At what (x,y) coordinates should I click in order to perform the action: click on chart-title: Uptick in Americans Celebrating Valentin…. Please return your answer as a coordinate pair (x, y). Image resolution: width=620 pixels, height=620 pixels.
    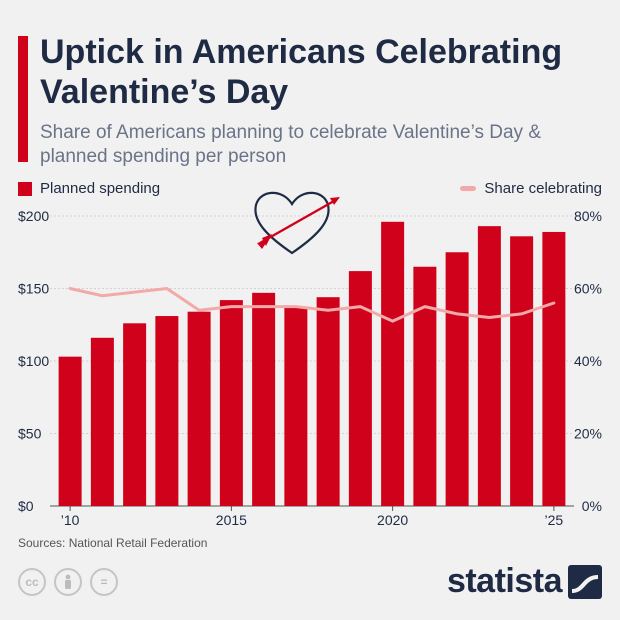
    Looking at the image, I should click on (301, 72).